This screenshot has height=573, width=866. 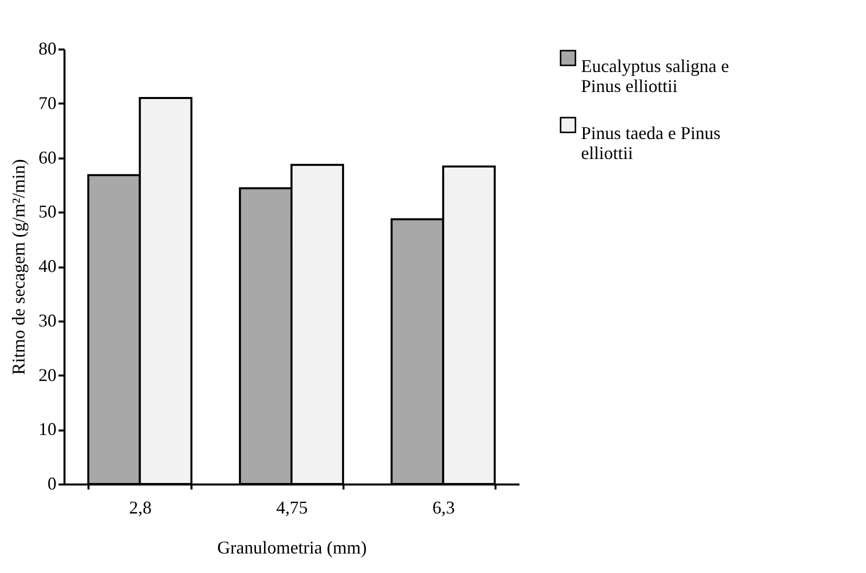 What do you see at coordinates (47, 48) in the screenshot?
I see `y-tick-label: 80` at bounding box center [47, 48].